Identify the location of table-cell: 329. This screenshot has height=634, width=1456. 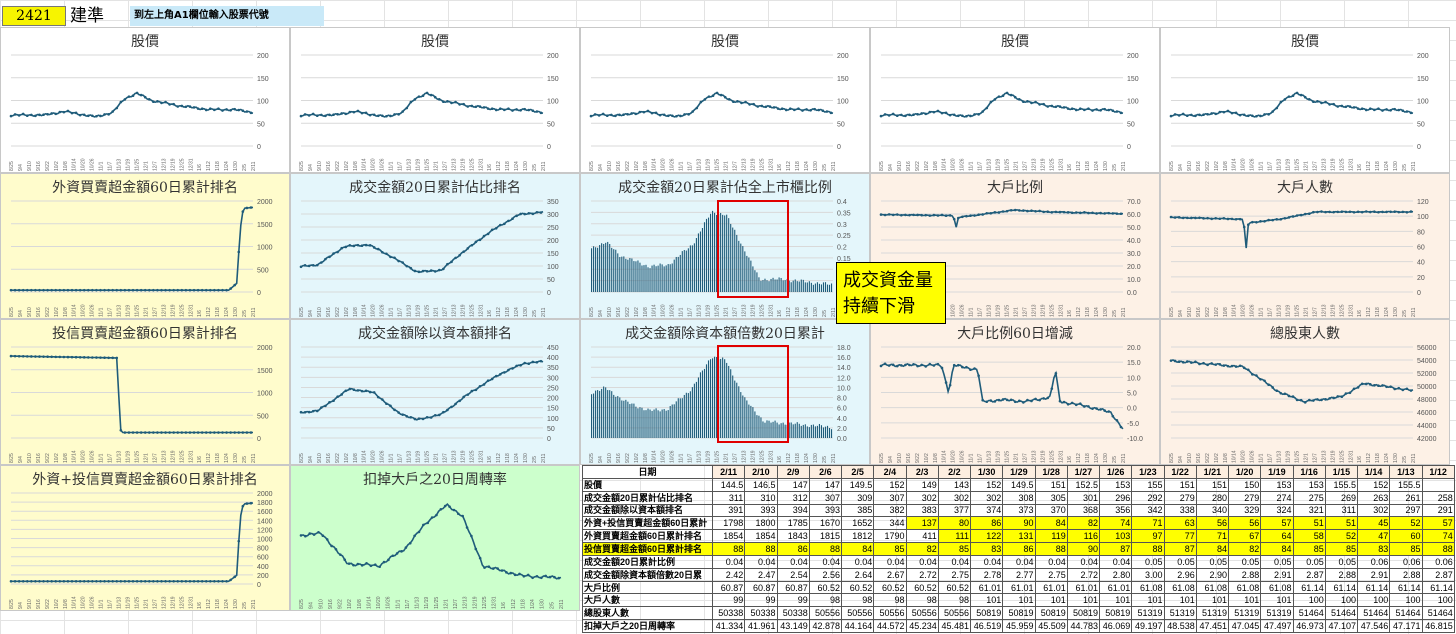
(1244, 510).